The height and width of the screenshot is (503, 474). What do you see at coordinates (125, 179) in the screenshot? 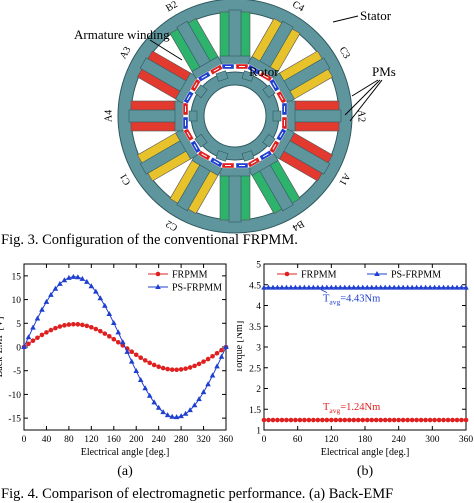
I see `phase-label: C1` at bounding box center [125, 179].